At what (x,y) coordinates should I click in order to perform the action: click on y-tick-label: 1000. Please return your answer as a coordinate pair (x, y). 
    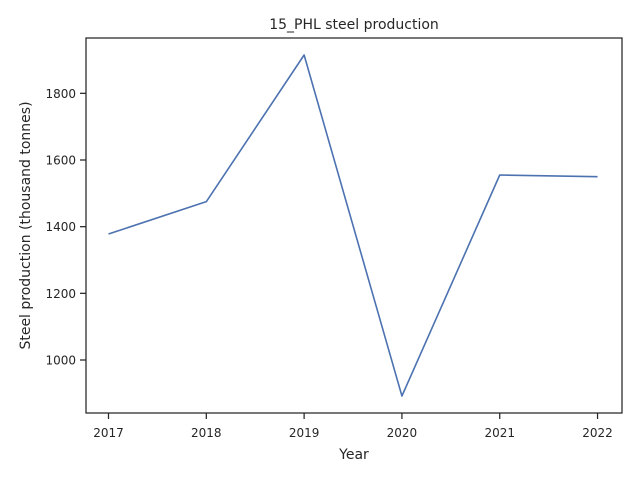
    Looking at the image, I should click on (60, 361).